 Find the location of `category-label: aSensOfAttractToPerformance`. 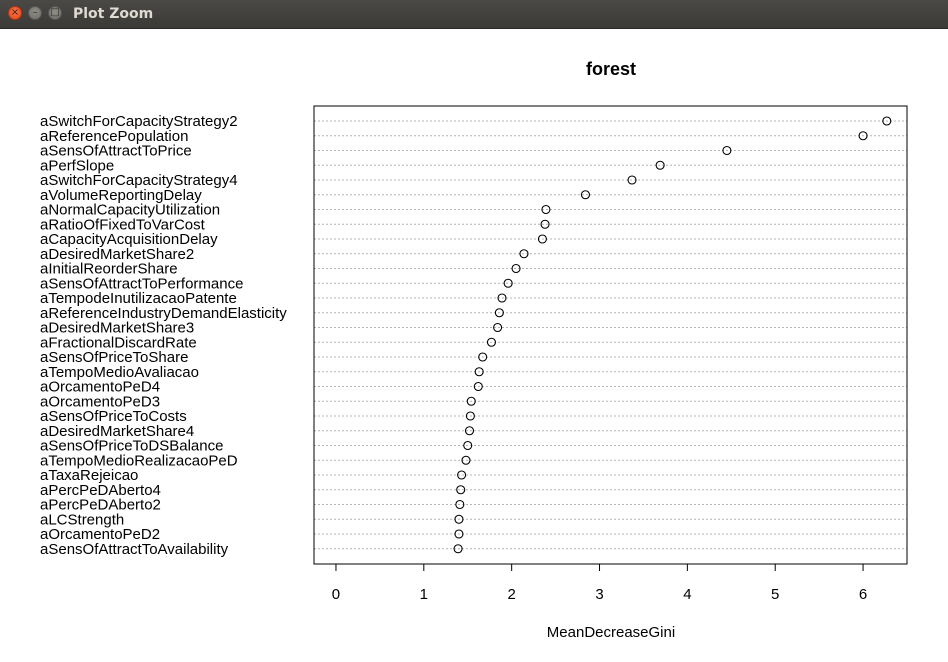

category-label: aSensOfAttractToPerformance is located at coordinates (141, 283).